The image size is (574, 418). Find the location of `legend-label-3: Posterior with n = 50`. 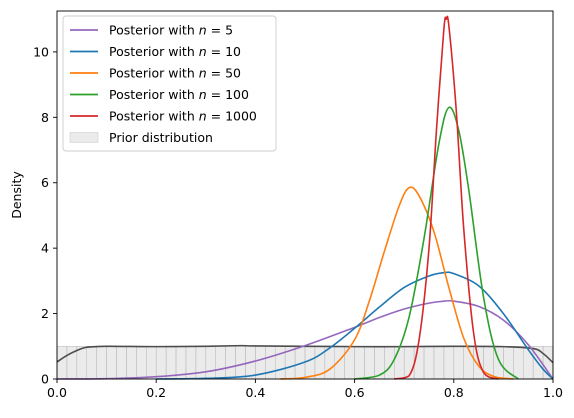

legend-label-3: Posterior with n = 50 is located at coordinates (175, 73).